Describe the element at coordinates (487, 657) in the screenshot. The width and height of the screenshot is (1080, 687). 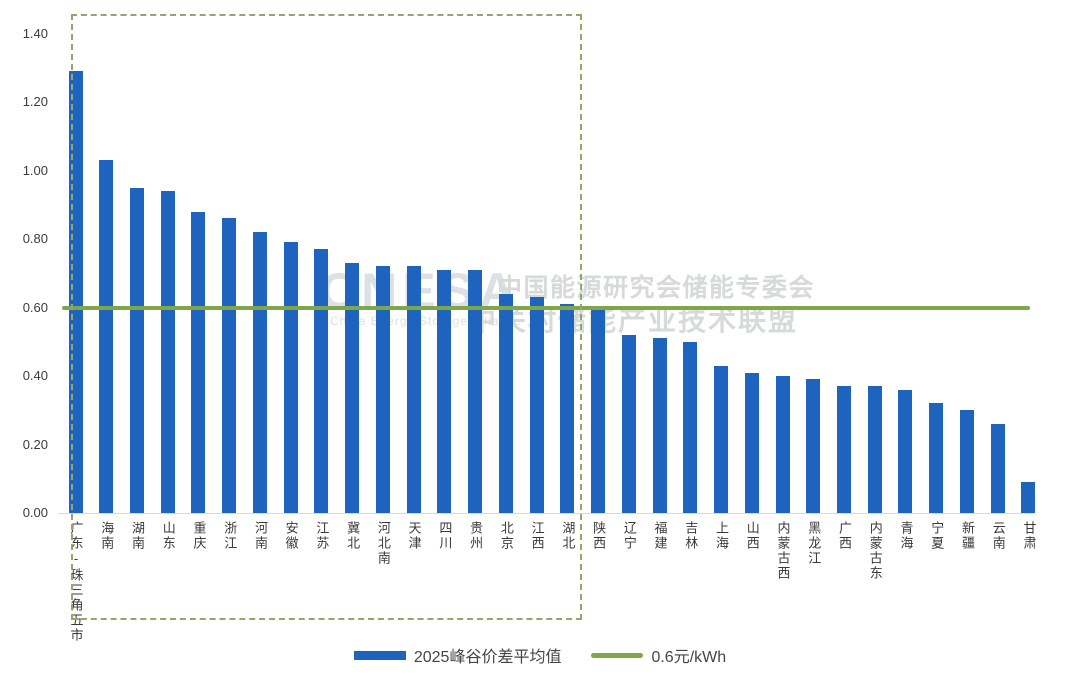
I see `legend-bar-label: 2025峰谷价差平均值` at that location.